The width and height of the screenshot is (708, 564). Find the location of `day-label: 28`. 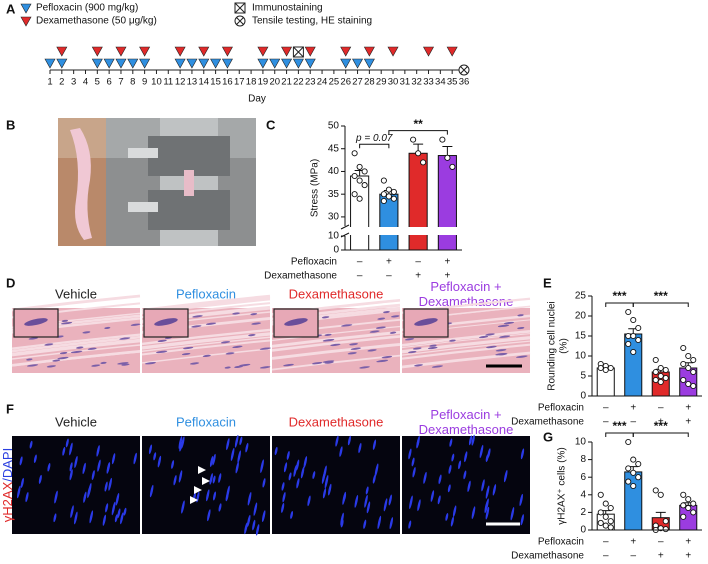

day-label: 28 is located at coordinates (369, 82).